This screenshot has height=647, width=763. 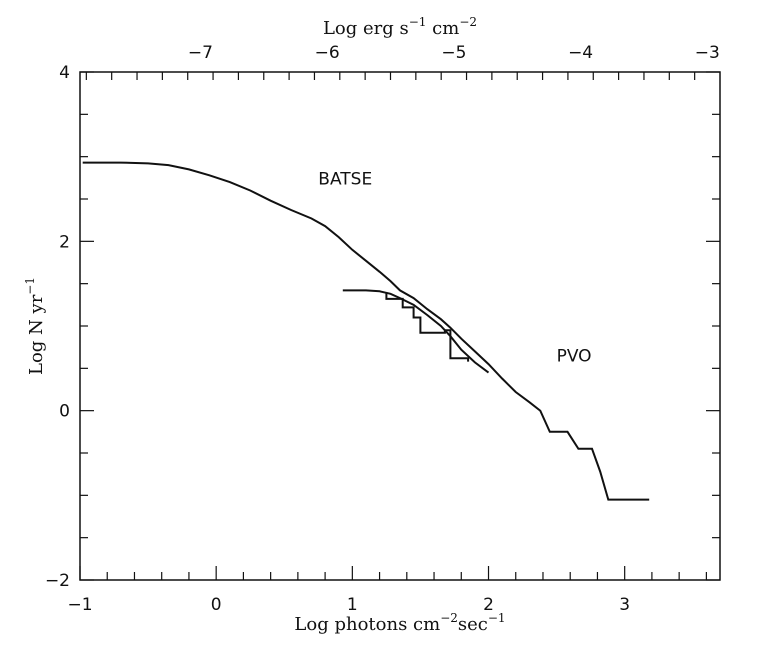 What do you see at coordinates (453, 53) in the screenshot?
I see `top-x-tick-label: −5` at bounding box center [453, 53].